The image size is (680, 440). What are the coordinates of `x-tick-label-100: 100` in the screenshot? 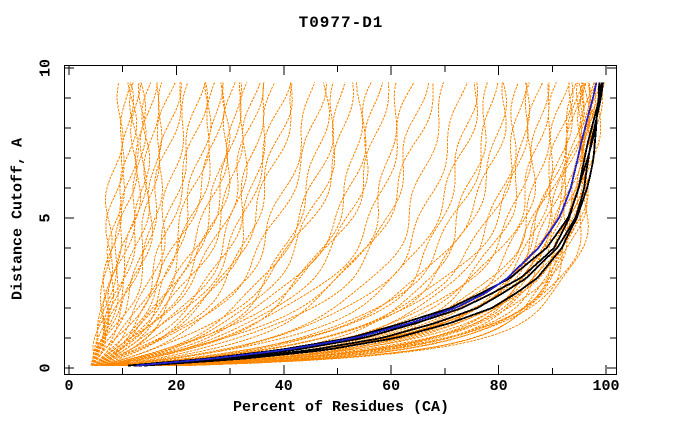 It's located at (606, 386).